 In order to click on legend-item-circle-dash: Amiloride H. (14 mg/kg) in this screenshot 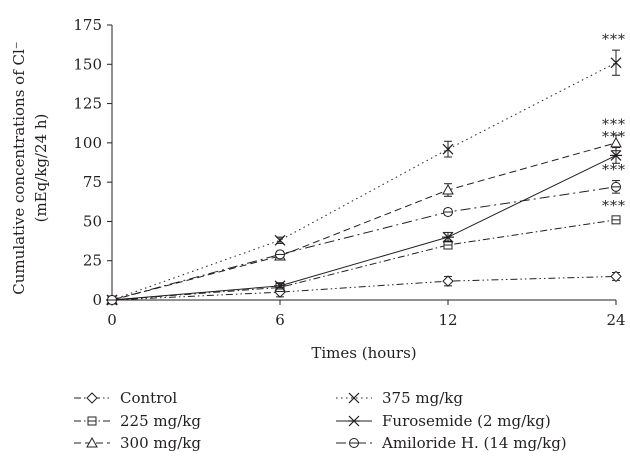, I will do `click(451, 443)`.